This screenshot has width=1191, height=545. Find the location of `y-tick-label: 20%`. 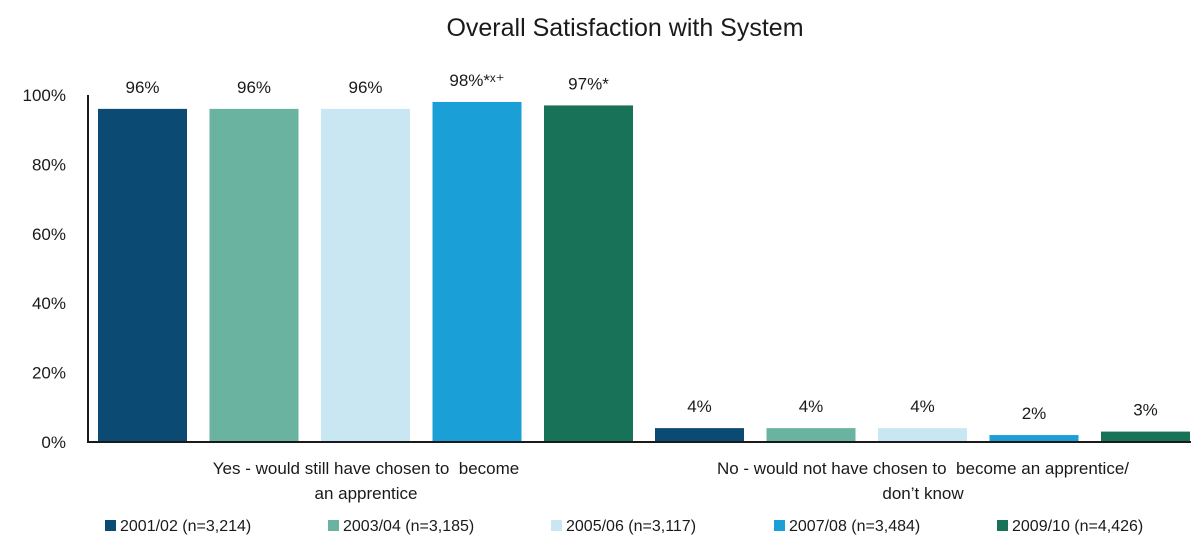

y-tick-label: 20% is located at coordinates (49, 373).